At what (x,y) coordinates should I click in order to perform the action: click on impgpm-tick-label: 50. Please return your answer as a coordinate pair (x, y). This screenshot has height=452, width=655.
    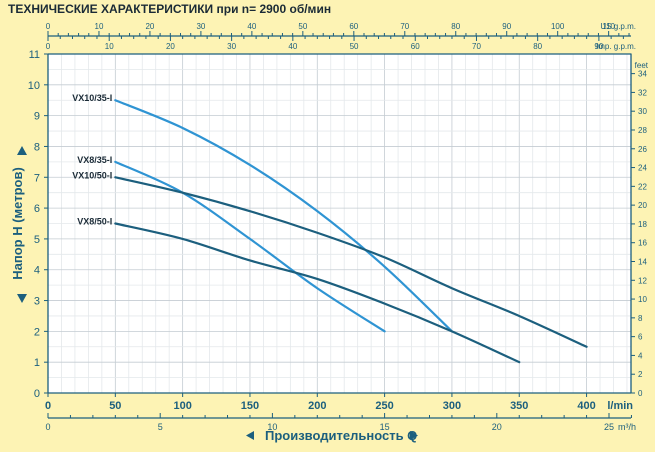
    Looking at the image, I should click on (354, 46).